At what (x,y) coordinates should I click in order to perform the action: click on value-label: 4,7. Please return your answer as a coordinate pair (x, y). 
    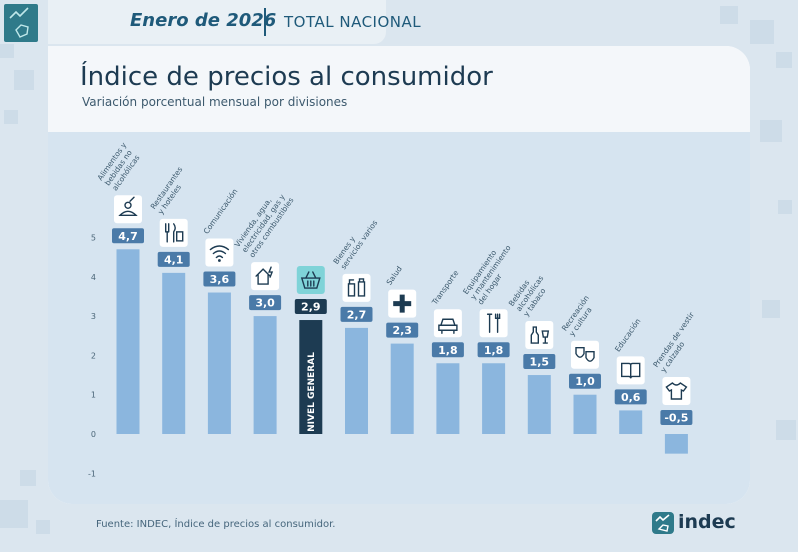
    Looking at the image, I should click on (128, 236).